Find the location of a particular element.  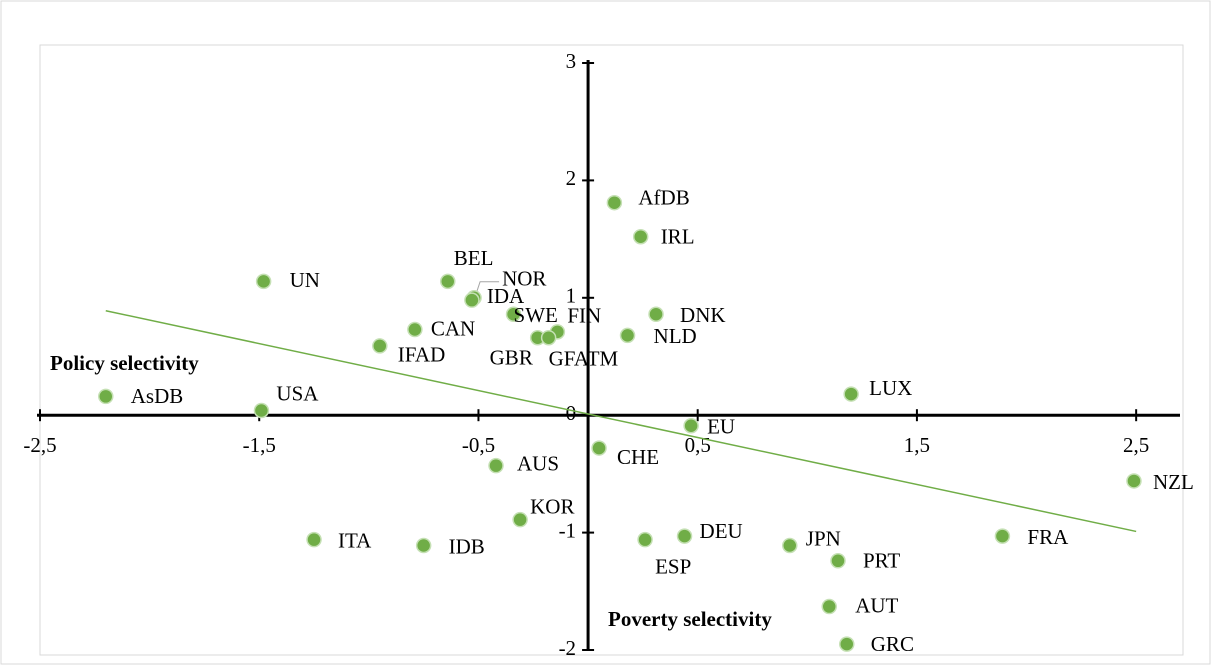

point-label: AsDB is located at coordinates (157, 396).